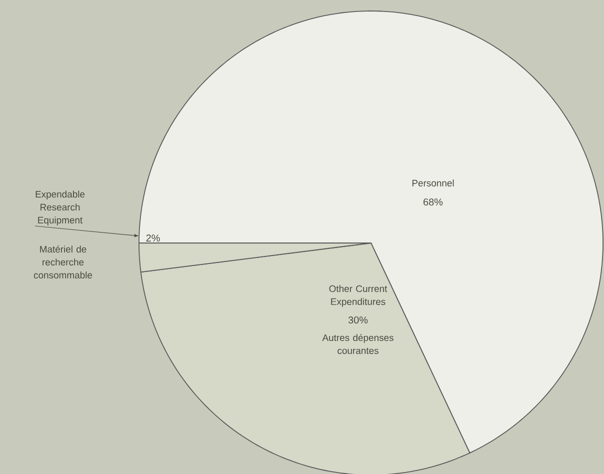  What do you see at coordinates (358, 296) in the screenshot?
I see `slice-label: Other Current Expenditures` at bounding box center [358, 296].